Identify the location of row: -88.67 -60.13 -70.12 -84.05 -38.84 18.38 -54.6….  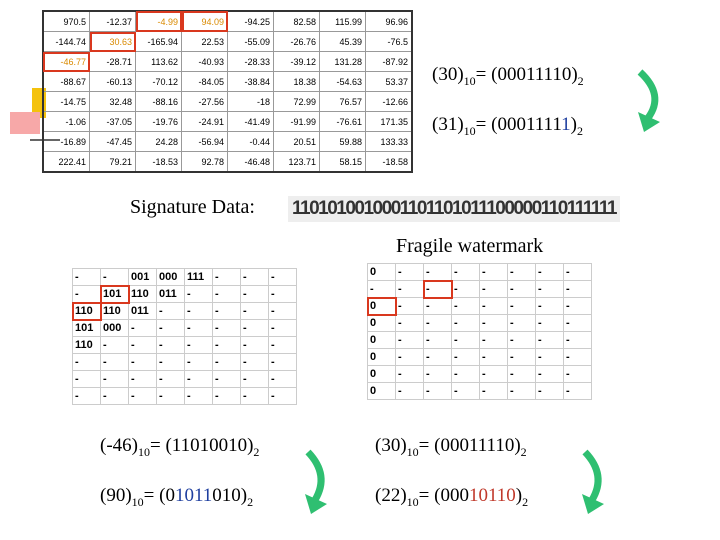
(227, 81).